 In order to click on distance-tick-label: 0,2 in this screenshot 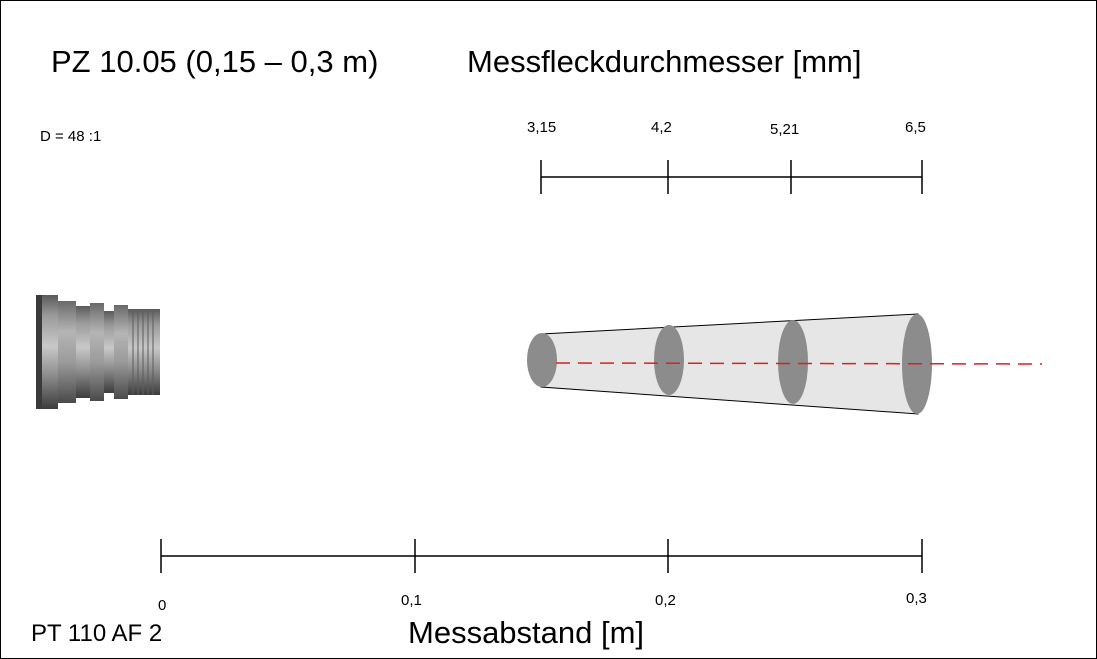, I will do `click(665, 600)`.